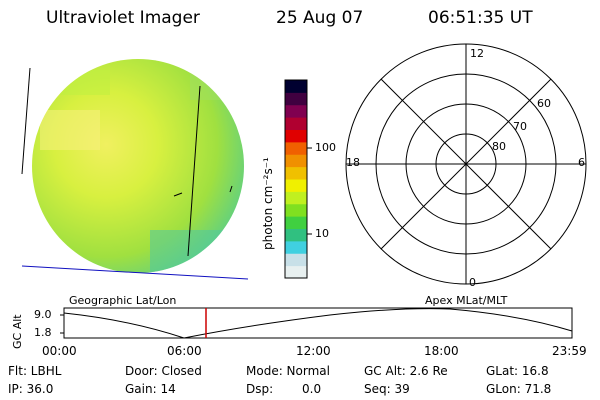 The image size is (600, 400). I want to click on colorbar-ticks, so click(309, 191).